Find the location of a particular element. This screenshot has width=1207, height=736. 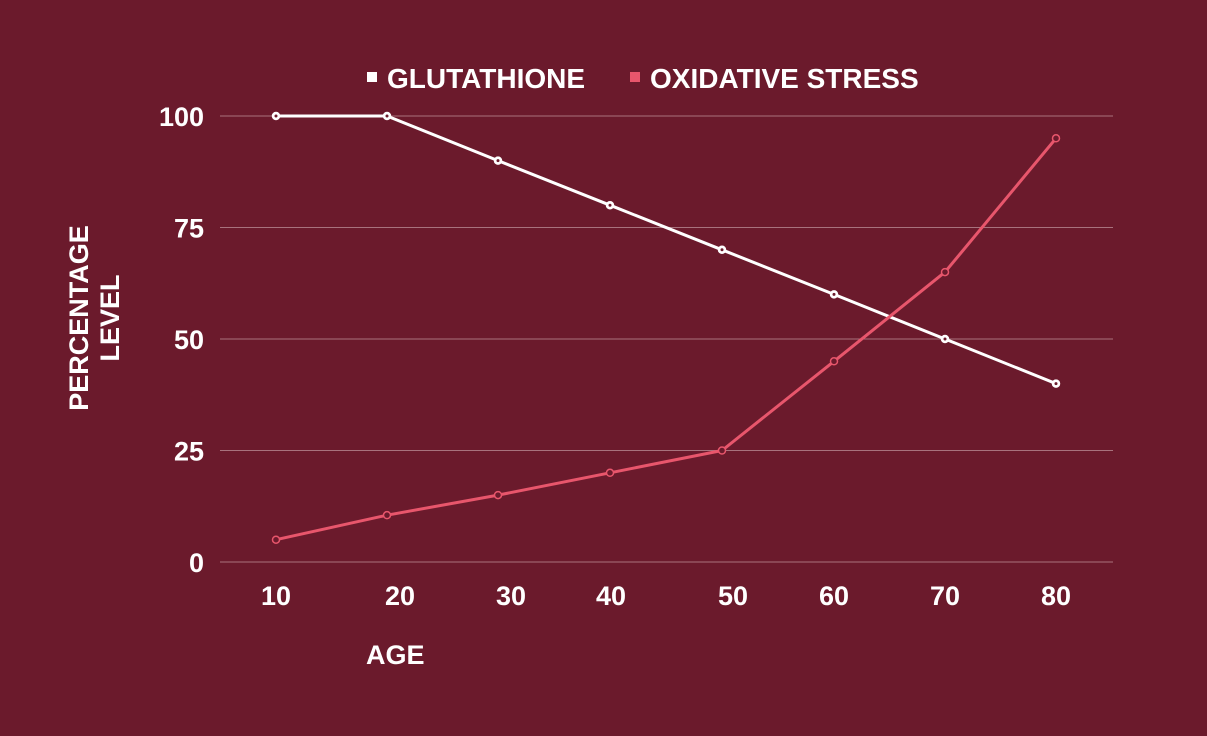

y-tick-label: 100 is located at coordinates (181, 117).